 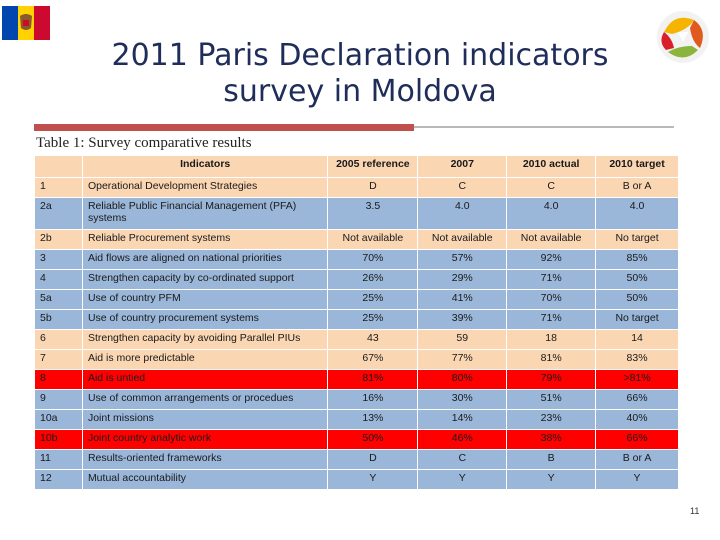 What do you see at coordinates (637, 479) in the screenshot?
I see `row-2010-target: Y` at bounding box center [637, 479].